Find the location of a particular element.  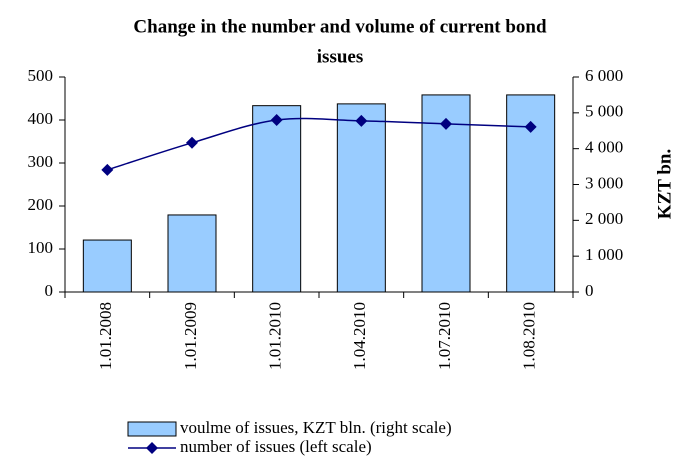

y2-tick-label: 4 000 is located at coordinates (604, 147).